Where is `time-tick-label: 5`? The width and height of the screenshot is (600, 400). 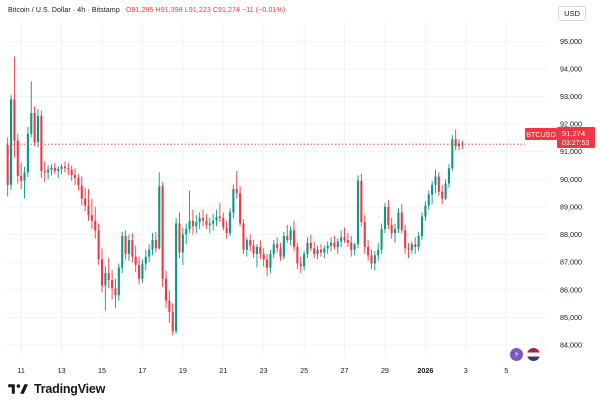 time-tick-label: 5 is located at coordinates (506, 370).